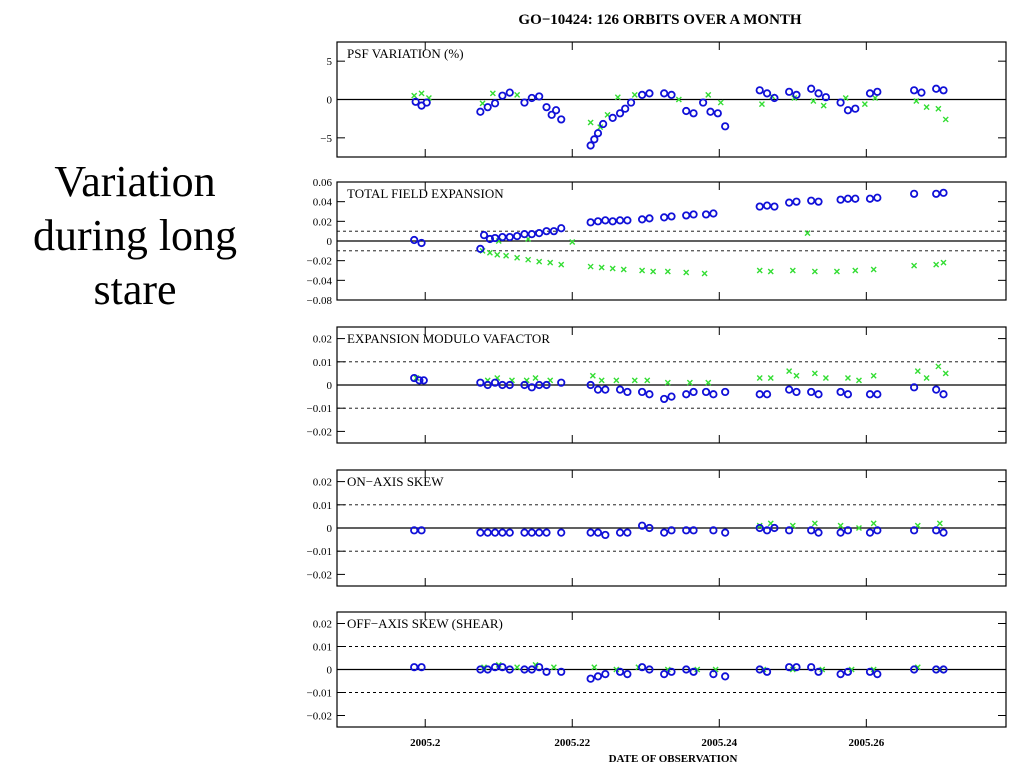 This screenshot has height=768, width=1024. Describe the element at coordinates (330, 529) in the screenshot. I see `y-tick-label: 0` at that location.